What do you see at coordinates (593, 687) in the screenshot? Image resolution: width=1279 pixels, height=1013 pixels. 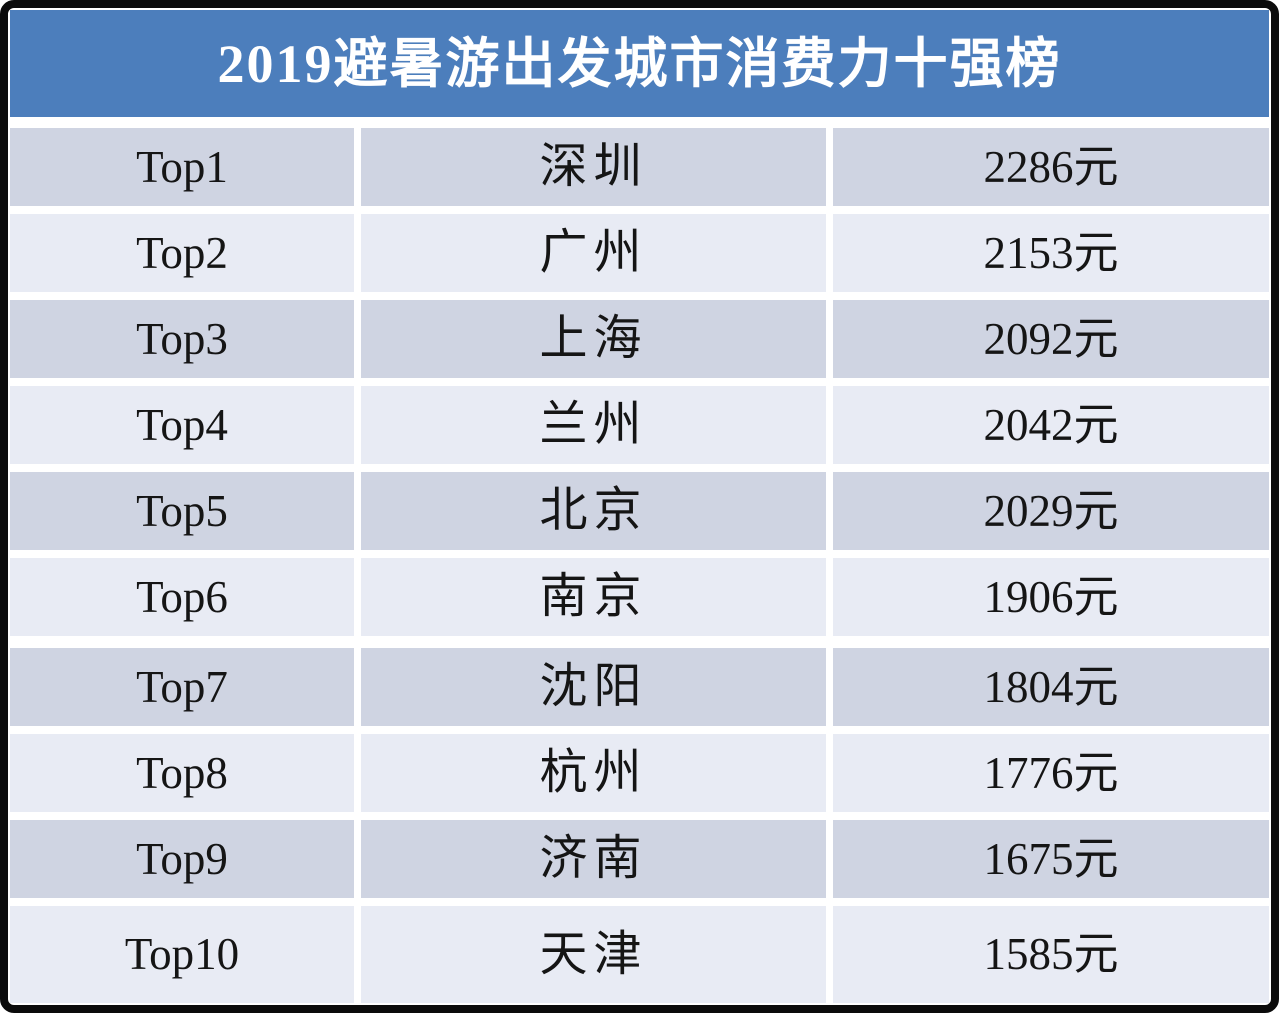 I see `city-cell: 沈阳` at bounding box center [593, 687].